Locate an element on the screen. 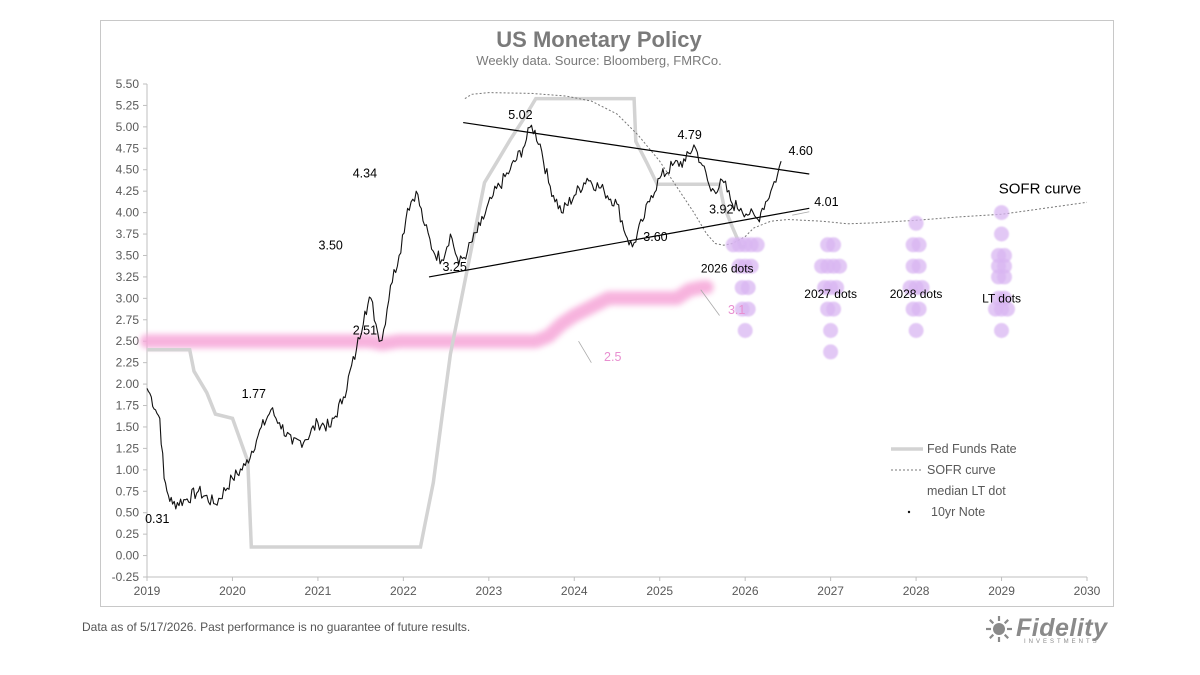  x-tick-label: 2021 is located at coordinates (318, 591).